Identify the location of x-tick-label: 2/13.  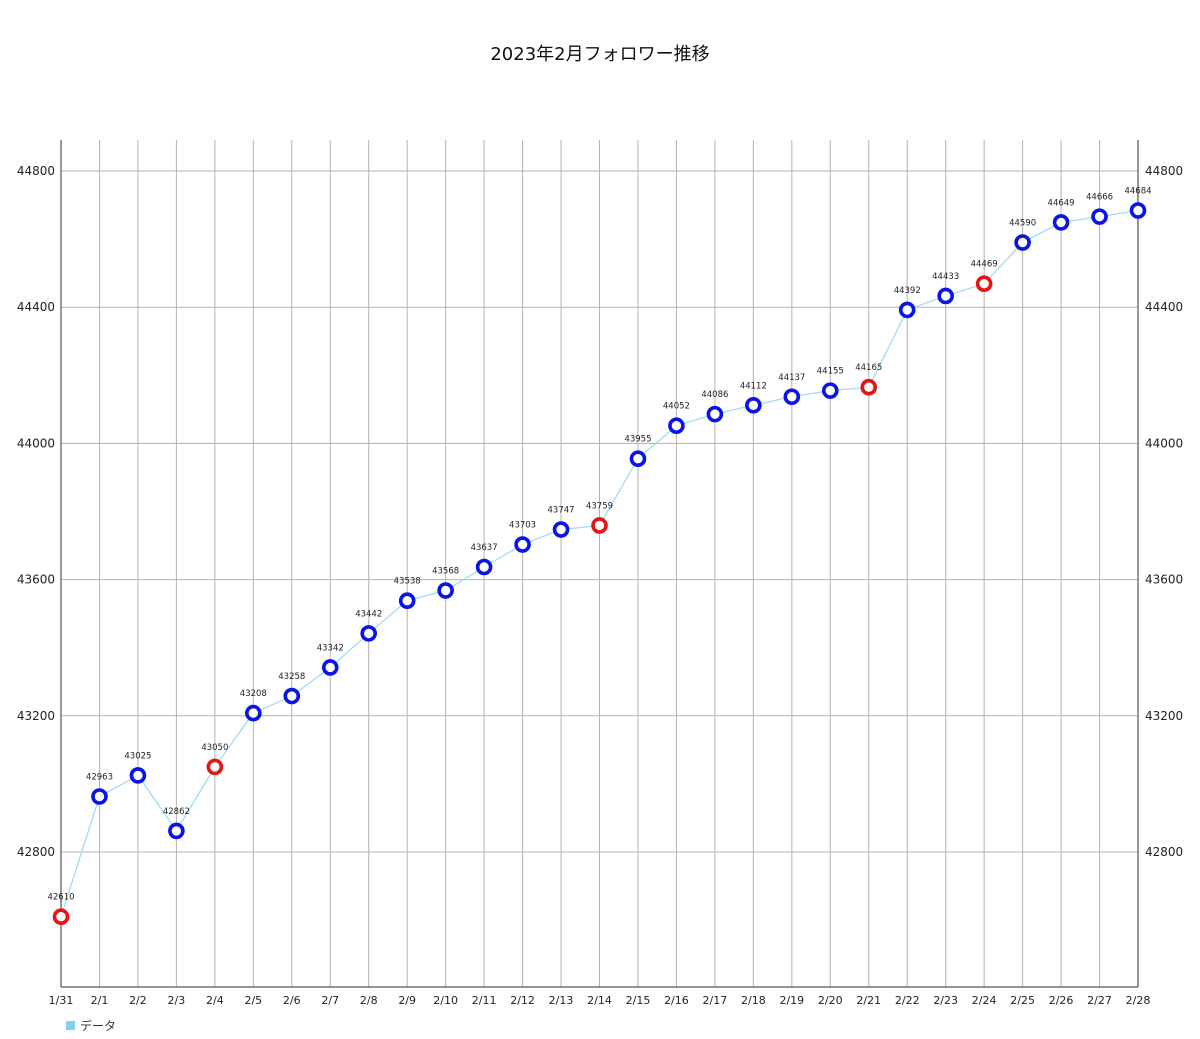
(561, 1000).